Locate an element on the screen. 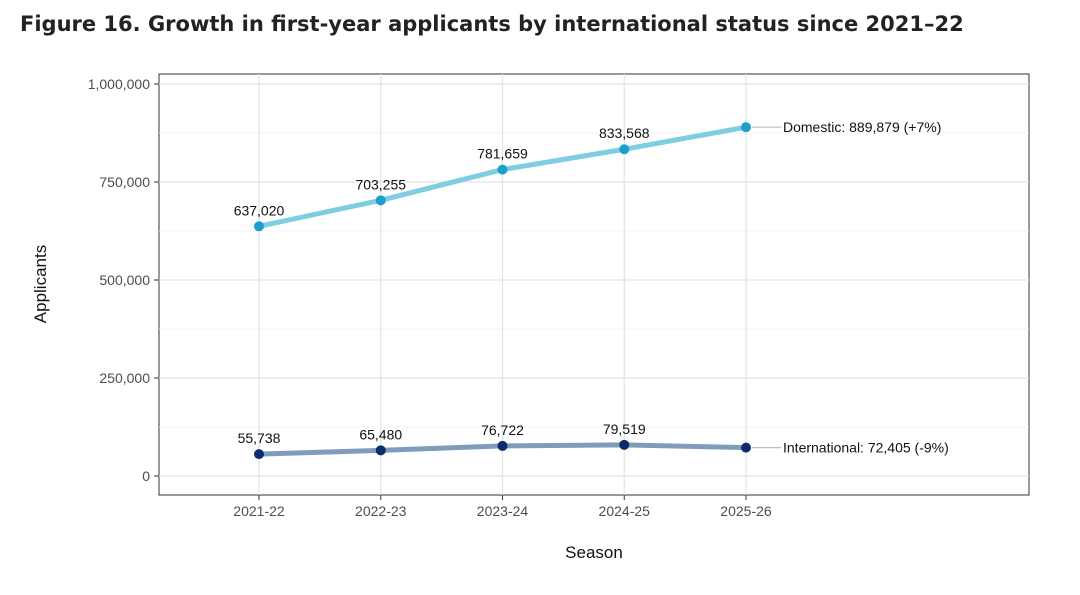  international-data-label: 79,519 is located at coordinates (624, 429).